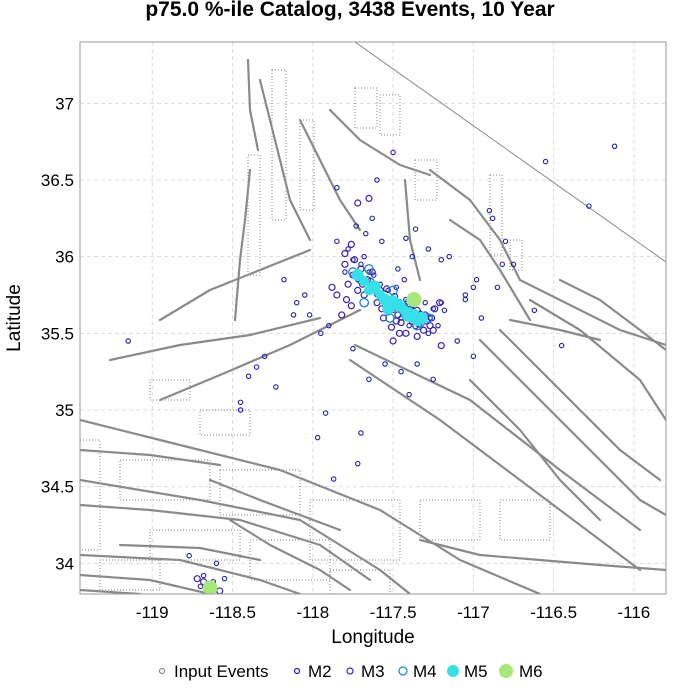 The image size is (700, 688). I want to click on y-axis-ticks: 34 34.5 35 35.5 36 36.5 37, so click(57, 333).